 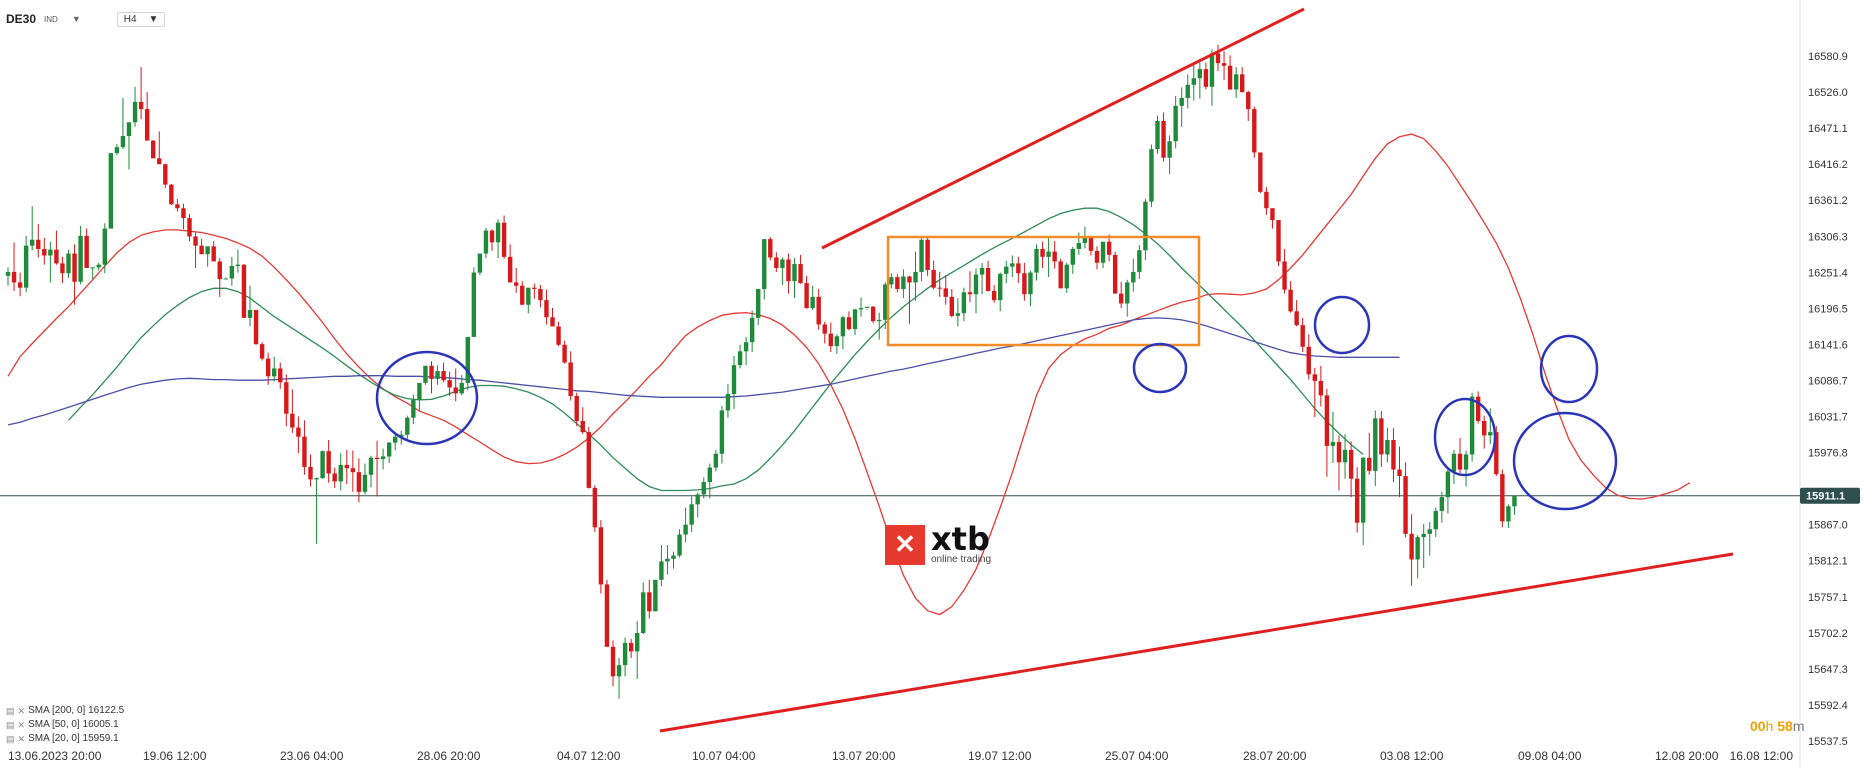 I want to click on legend-label: SMA [200, 0] 16122.5, so click(x=76, y=710).